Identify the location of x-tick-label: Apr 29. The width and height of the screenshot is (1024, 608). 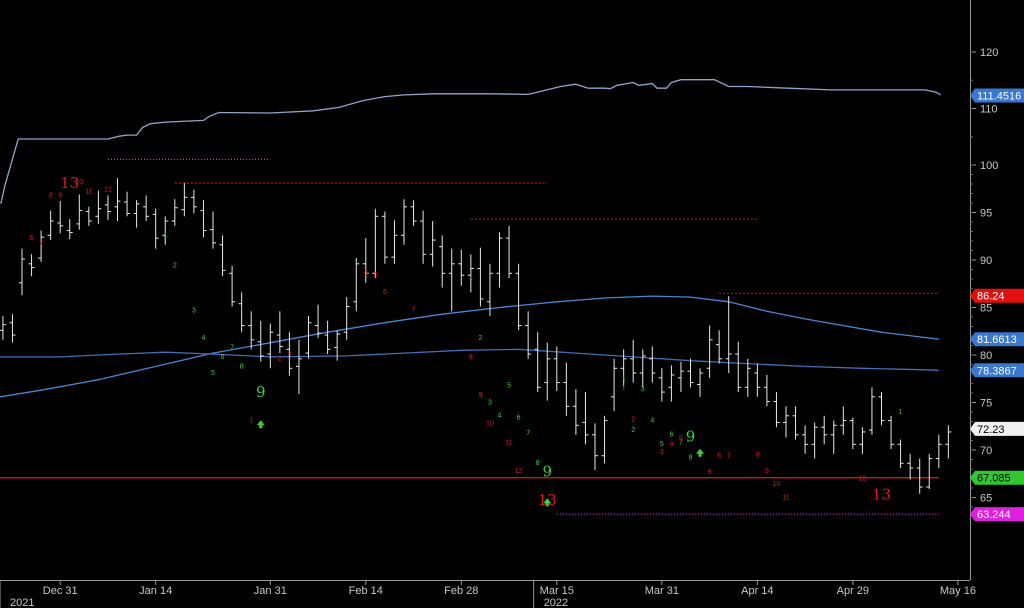
(853, 591).